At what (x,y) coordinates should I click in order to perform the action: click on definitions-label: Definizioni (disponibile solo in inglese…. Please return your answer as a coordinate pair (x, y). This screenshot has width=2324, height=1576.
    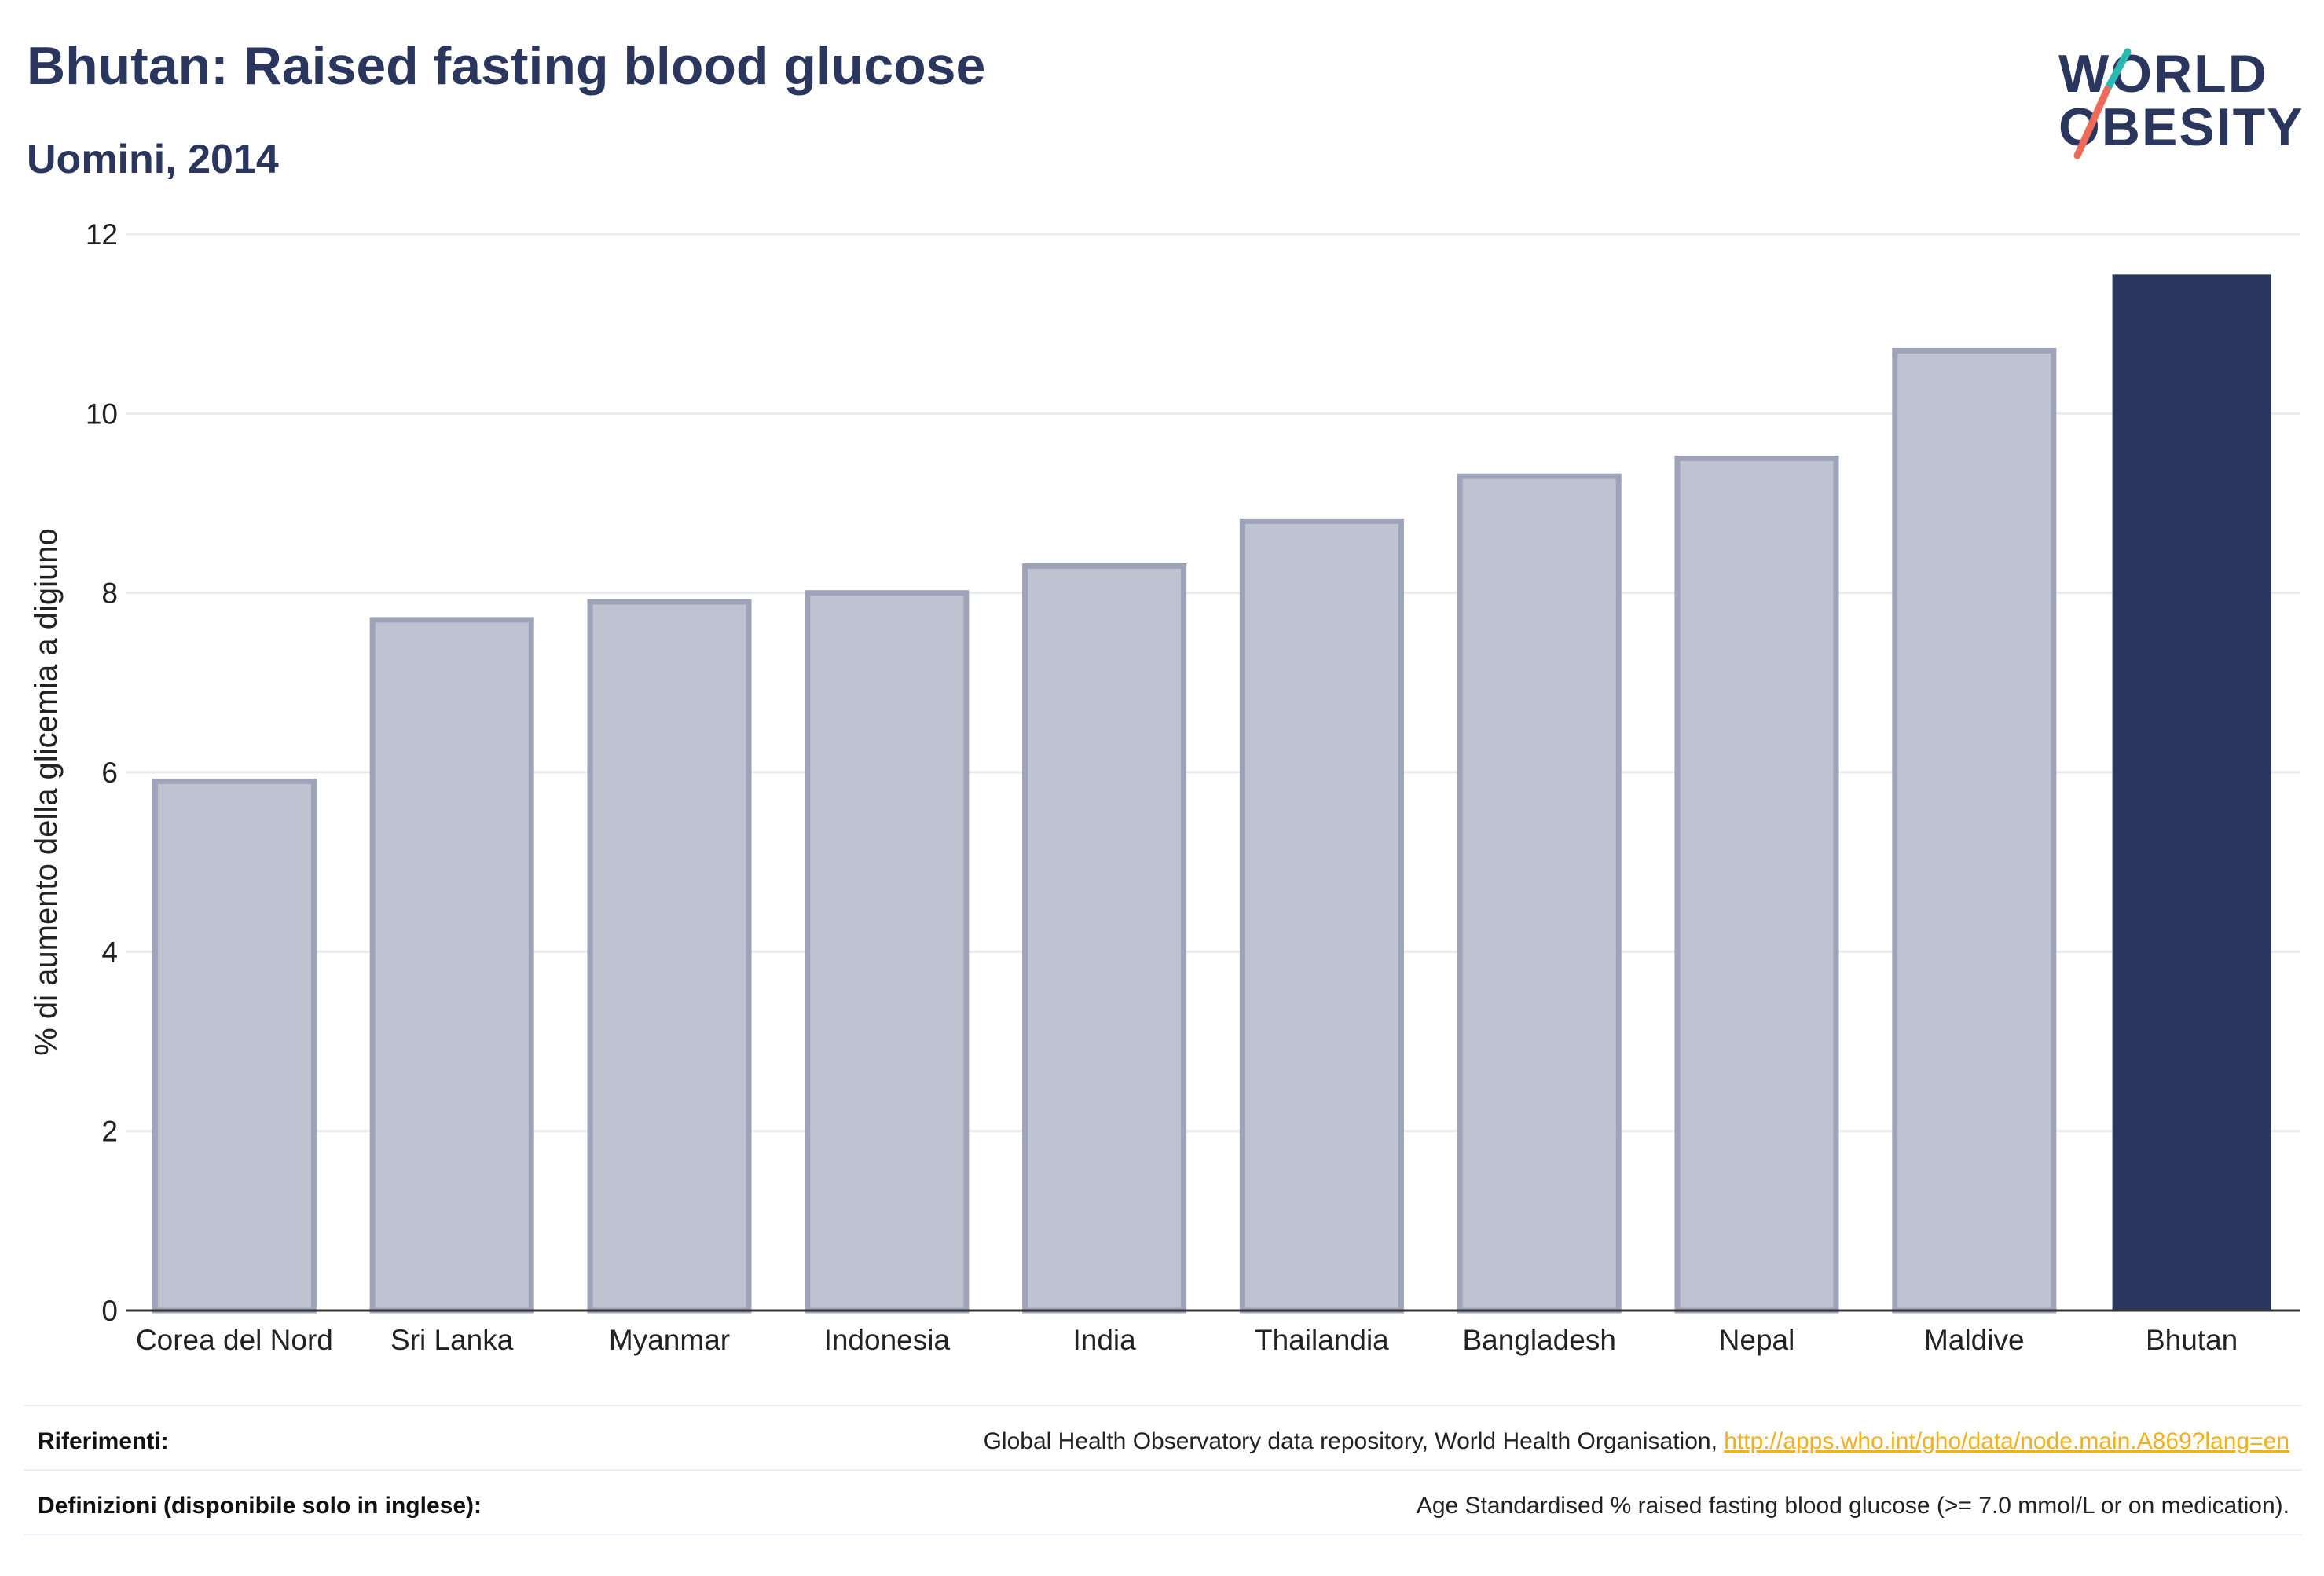
    Looking at the image, I should click on (260, 1506).